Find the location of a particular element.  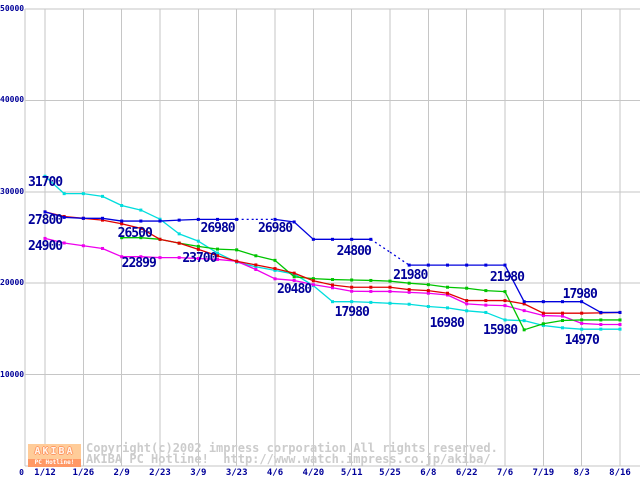

x-tick-label: 2/23 is located at coordinates (160, 473).